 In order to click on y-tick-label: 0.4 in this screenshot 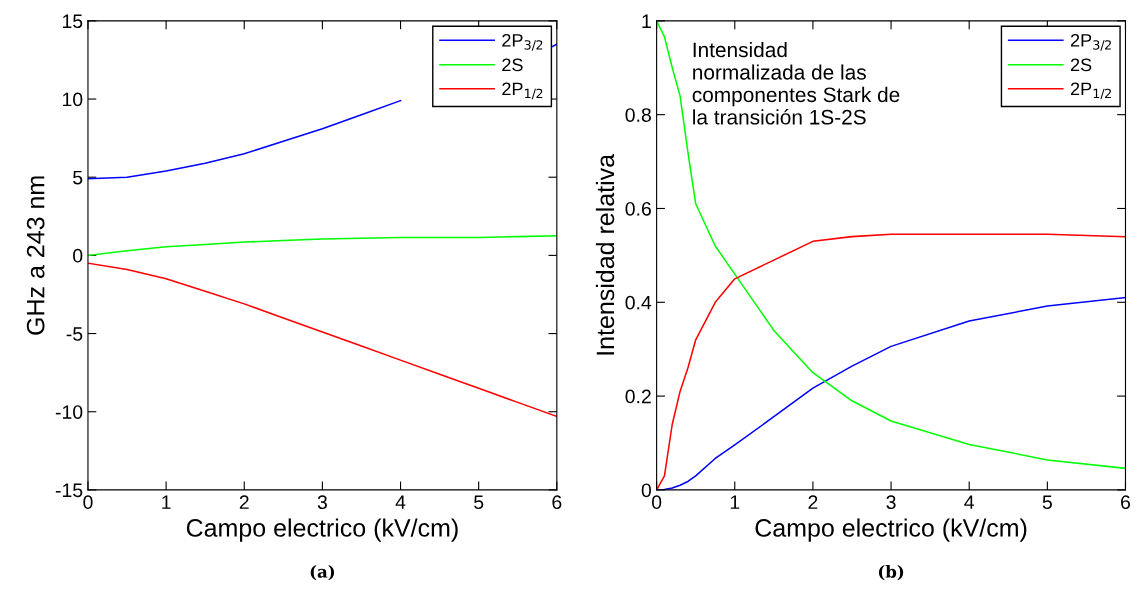, I will do `click(638, 302)`.